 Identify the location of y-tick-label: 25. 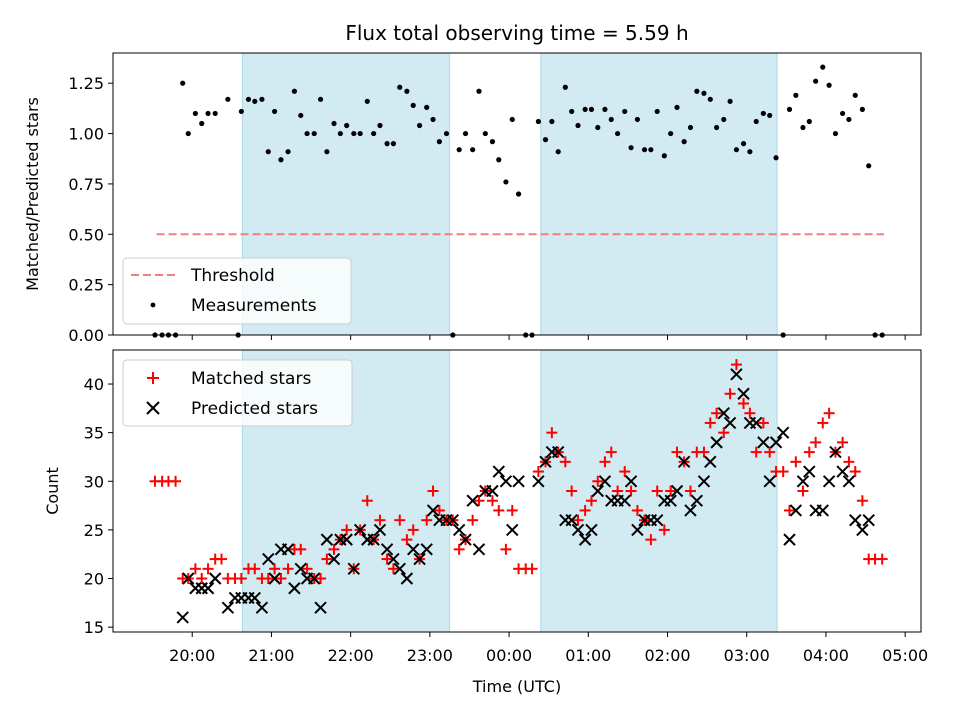
(94, 530).